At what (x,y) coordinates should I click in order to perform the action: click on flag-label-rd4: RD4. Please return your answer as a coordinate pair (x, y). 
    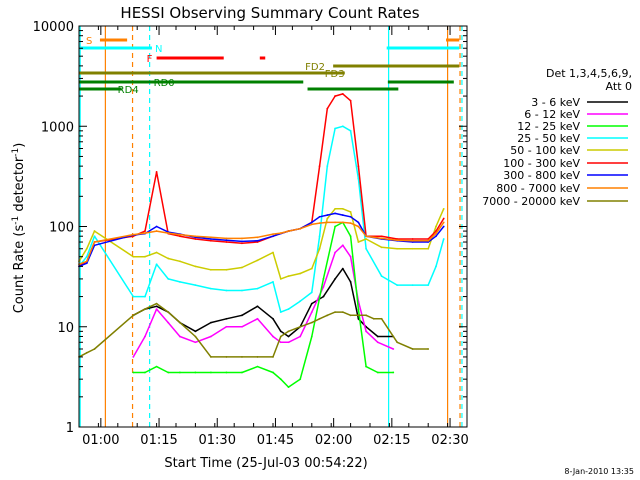
    Looking at the image, I should click on (128, 90).